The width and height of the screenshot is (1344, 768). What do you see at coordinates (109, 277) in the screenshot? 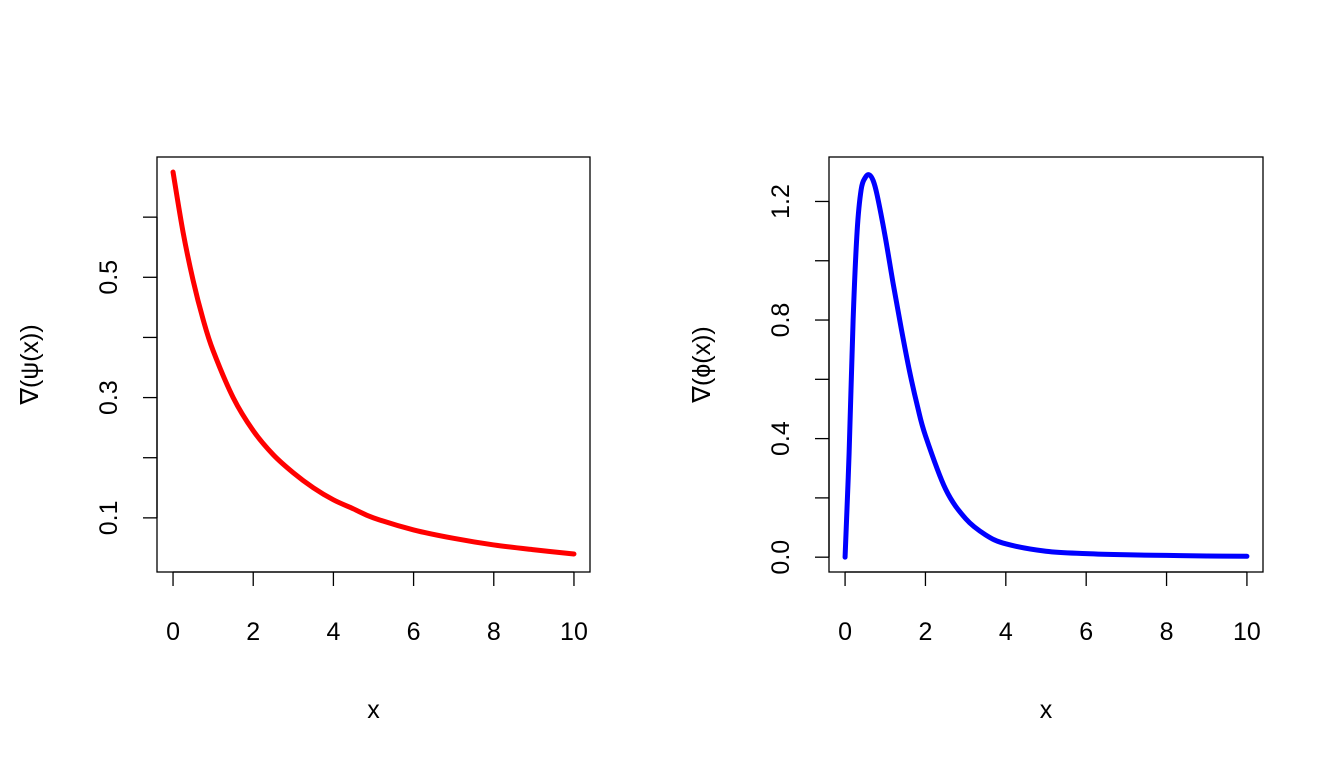
I see `y-tick-label: 0.5` at bounding box center [109, 277].